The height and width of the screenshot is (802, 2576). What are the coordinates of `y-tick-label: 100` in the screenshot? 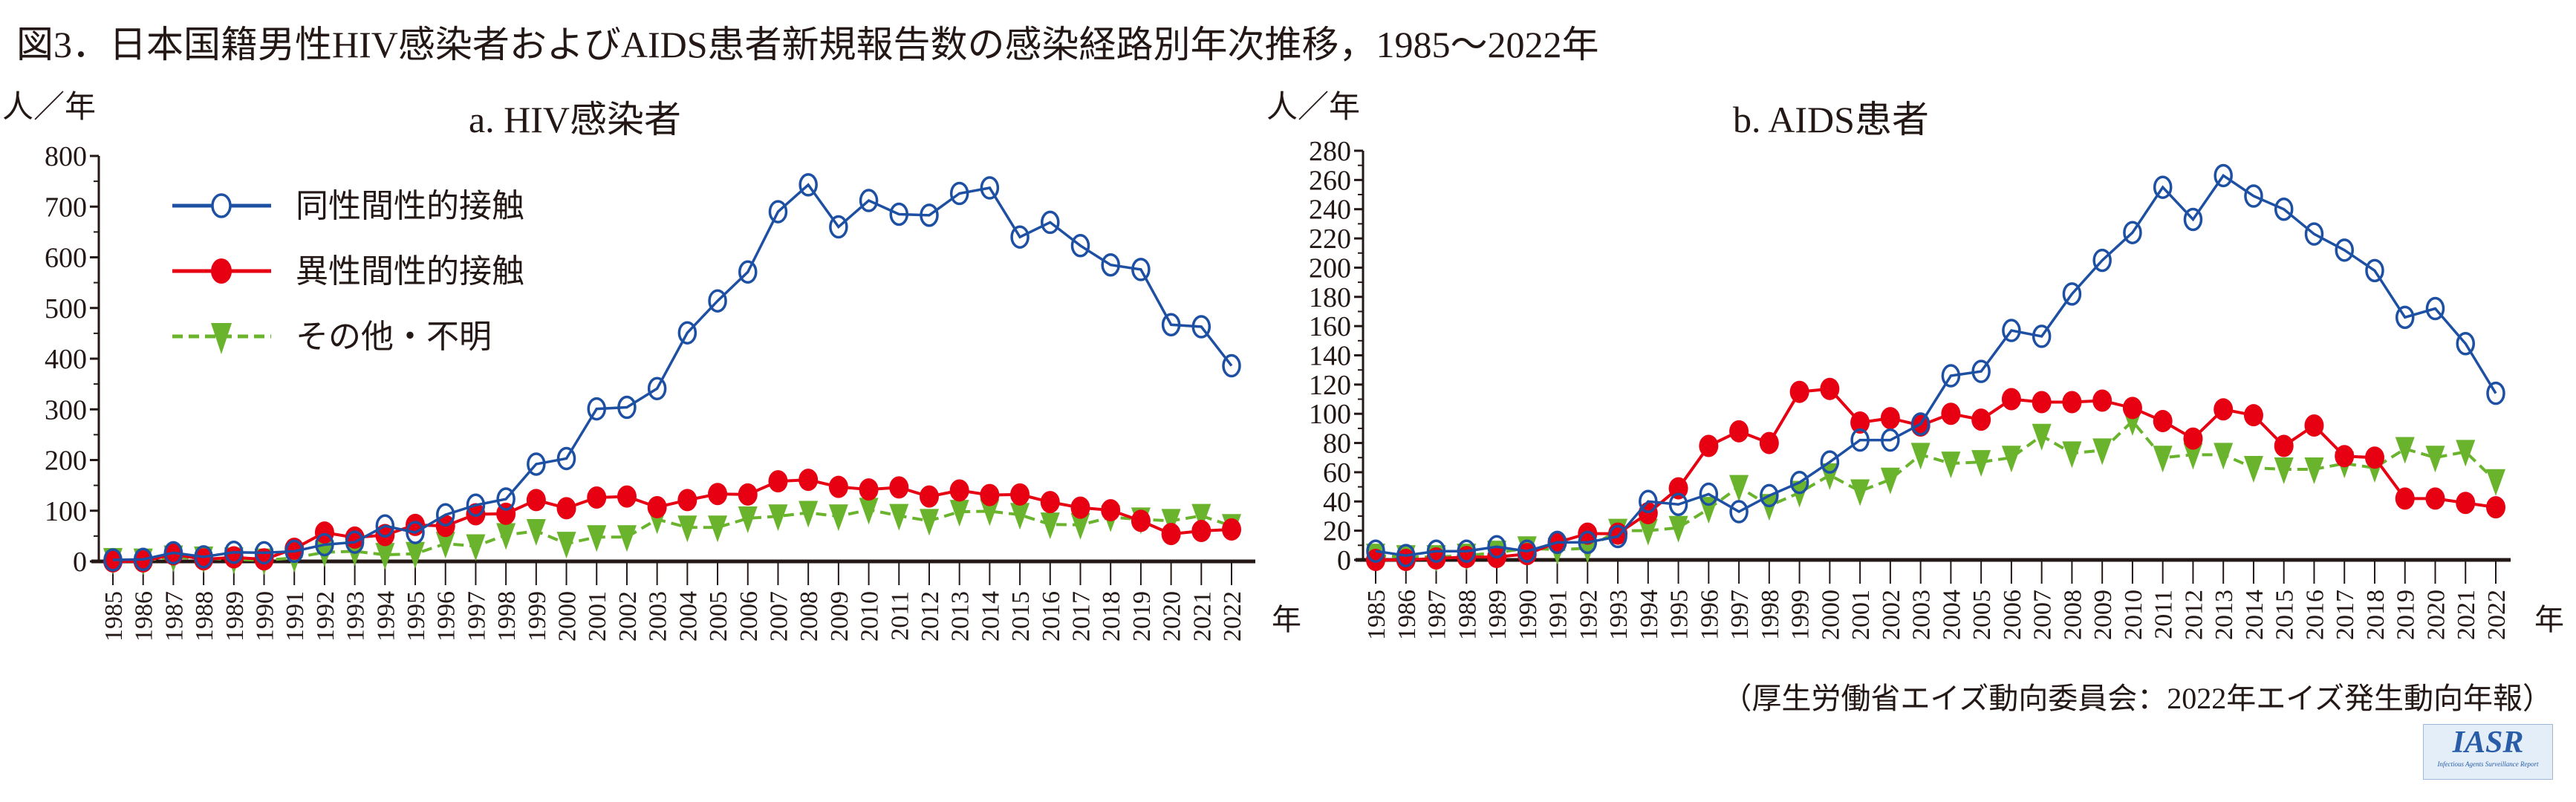 It's located at (1330, 414).